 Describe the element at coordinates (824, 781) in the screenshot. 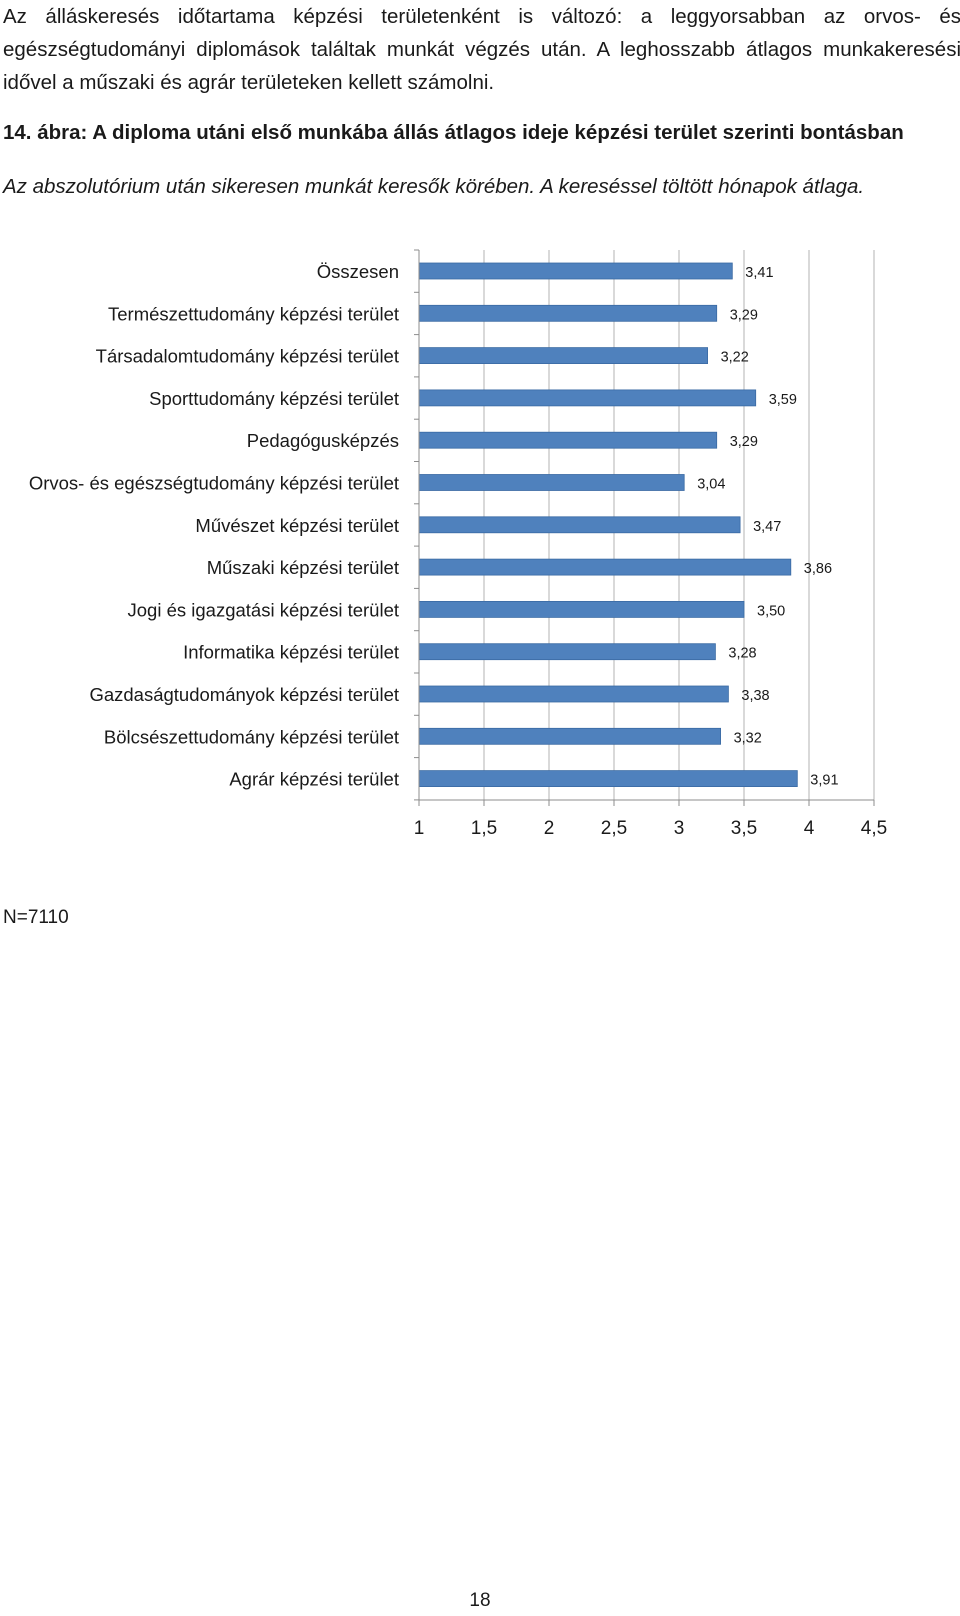

I see `data-label: 3,91` at that location.